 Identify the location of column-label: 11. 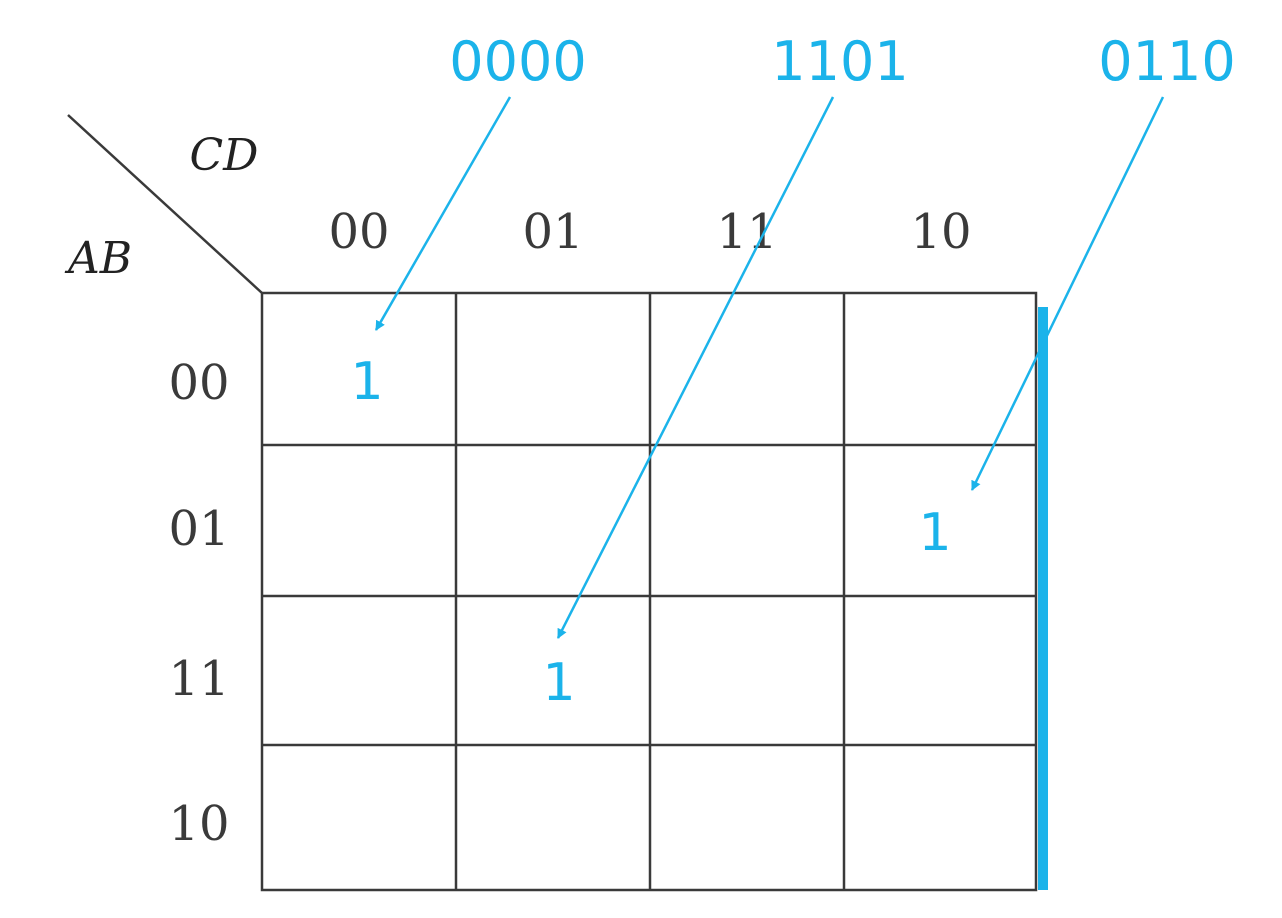
(746, 232).